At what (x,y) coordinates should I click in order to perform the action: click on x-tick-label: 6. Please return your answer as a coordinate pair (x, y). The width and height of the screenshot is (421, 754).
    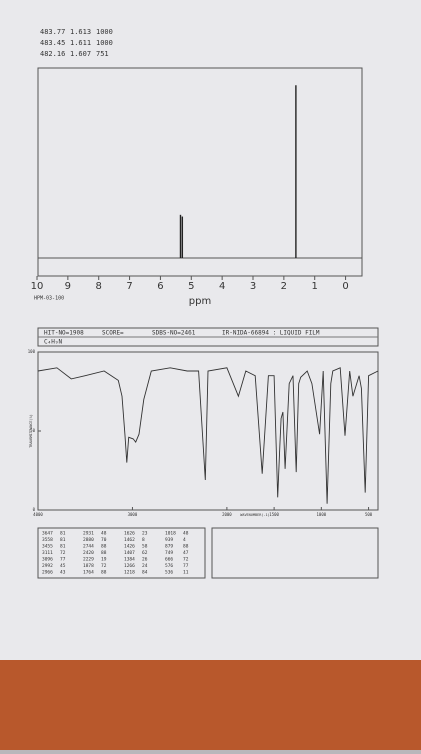
    Looking at the image, I should click on (160, 286).